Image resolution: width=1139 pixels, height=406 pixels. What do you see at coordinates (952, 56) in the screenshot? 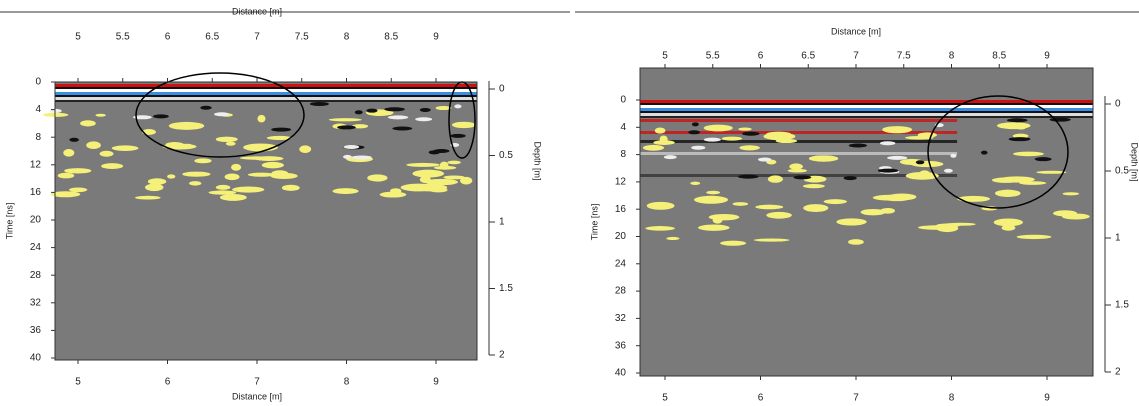
I see `top-tick-label: 8` at bounding box center [952, 56].